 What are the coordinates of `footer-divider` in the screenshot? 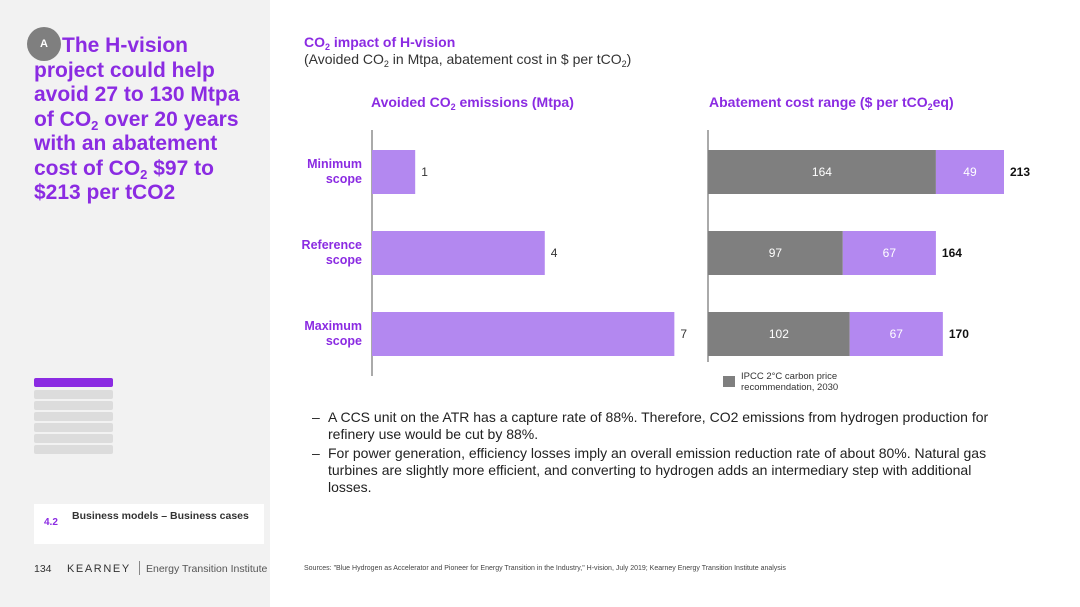 It's located at (139, 568).